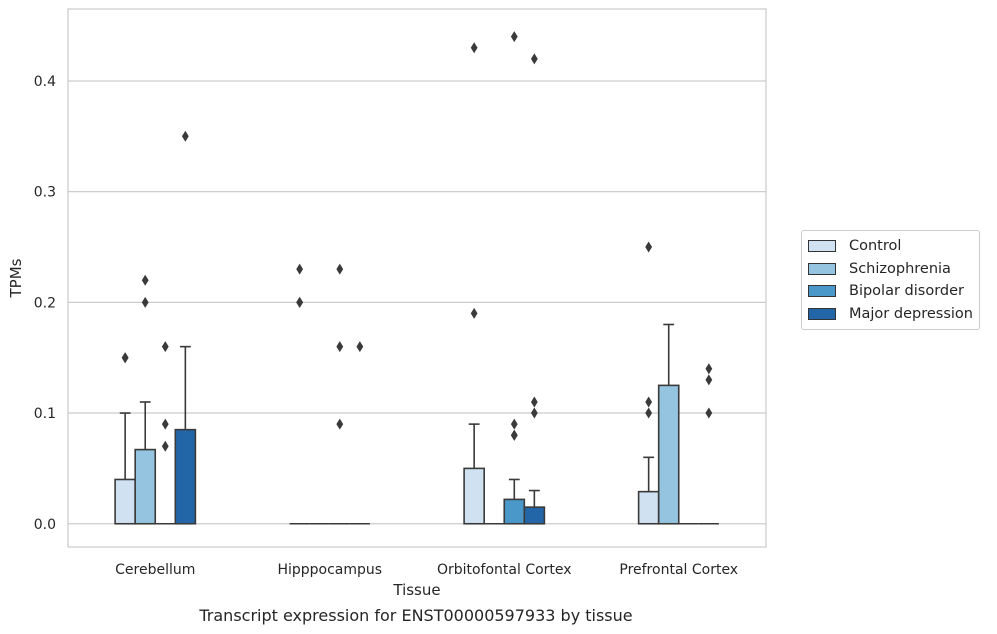 This screenshot has height=634, width=997. Describe the element at coordinates (875, 246) in the screenshot. I see `legend-label: Control` at that location.